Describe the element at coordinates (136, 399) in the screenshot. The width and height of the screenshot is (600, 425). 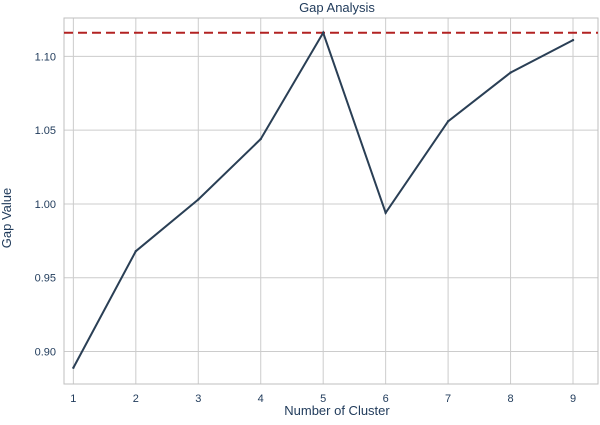
I see `x-tick-label: 2` at that location.